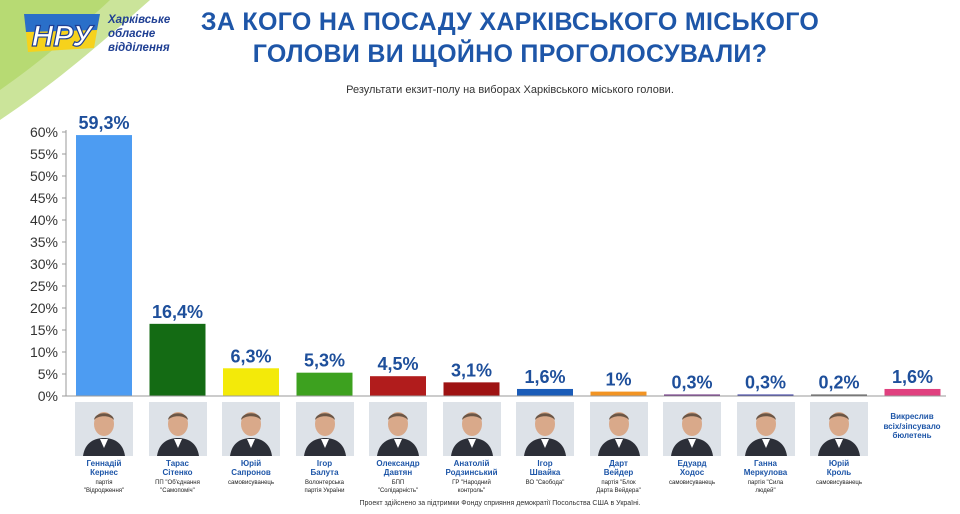 The width and height of the screenshot is (960, 514). Describe the element at coordinates (471, 370) in the screenshot. I see `bar-value-label: 3,1%` at that location.